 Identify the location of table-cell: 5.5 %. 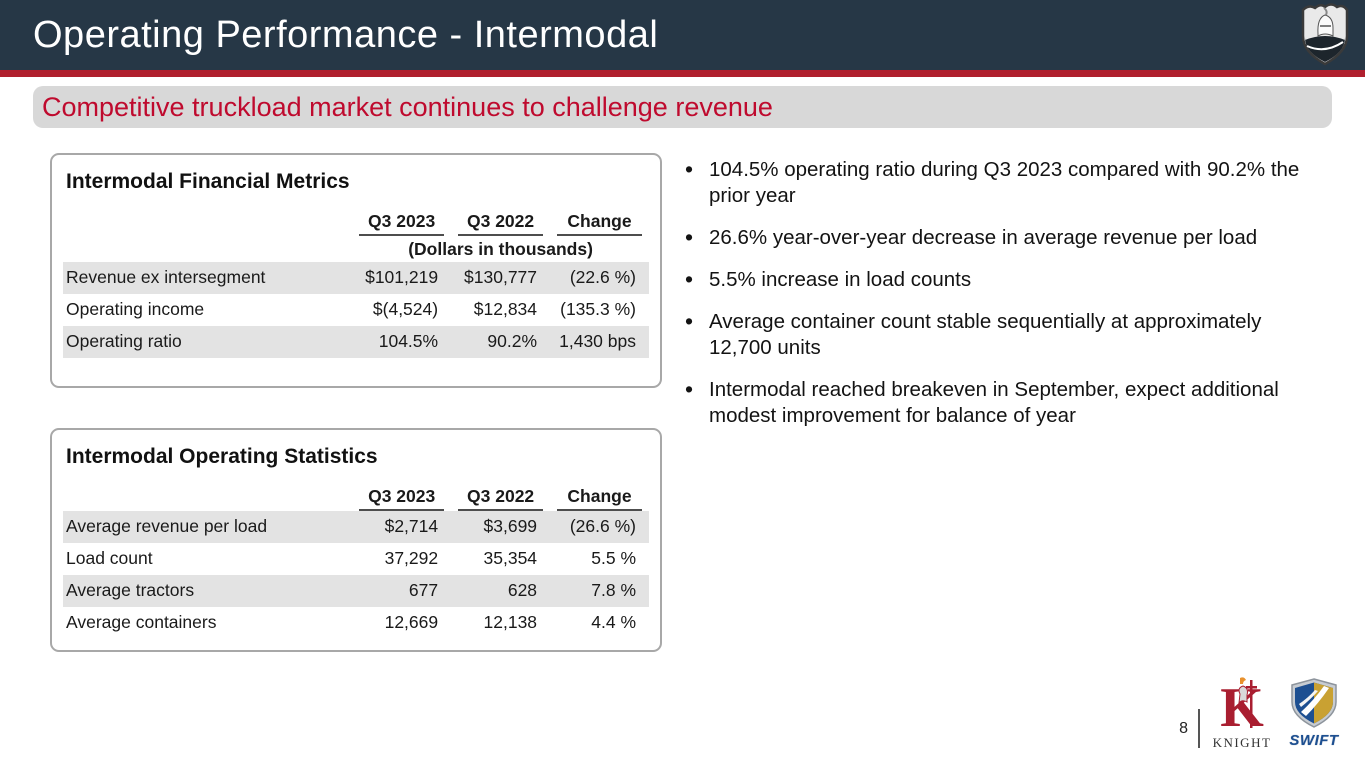
(613, 558).